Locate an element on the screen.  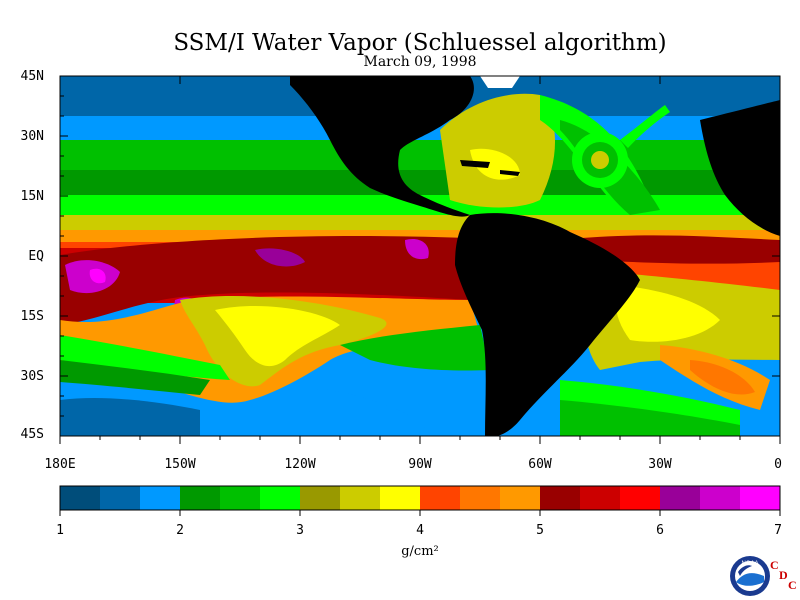
colorbar-ticks is located at coordinates (420, 513).